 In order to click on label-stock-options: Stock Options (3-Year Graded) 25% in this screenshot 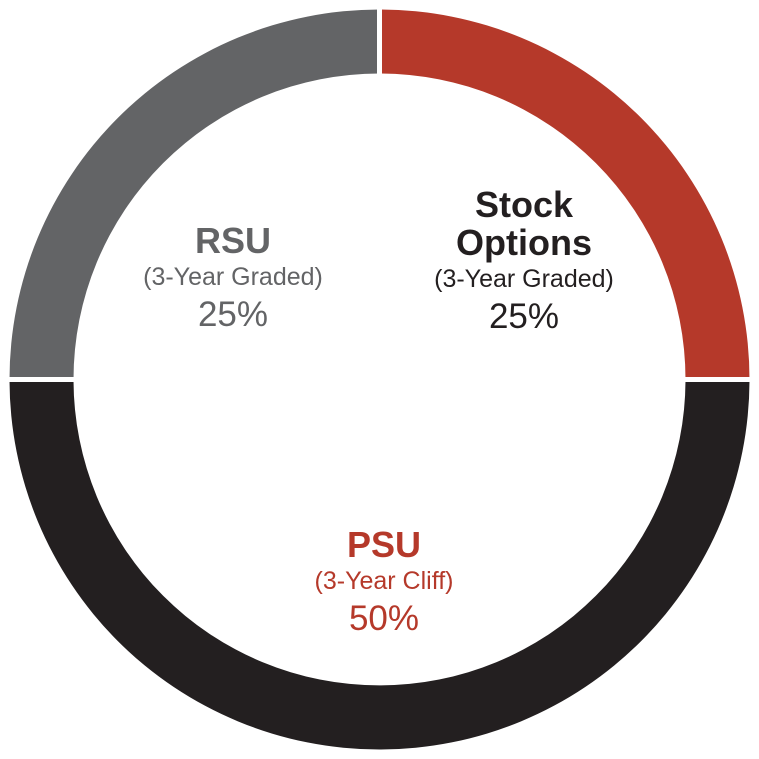, I will do `click(524, 262)`.